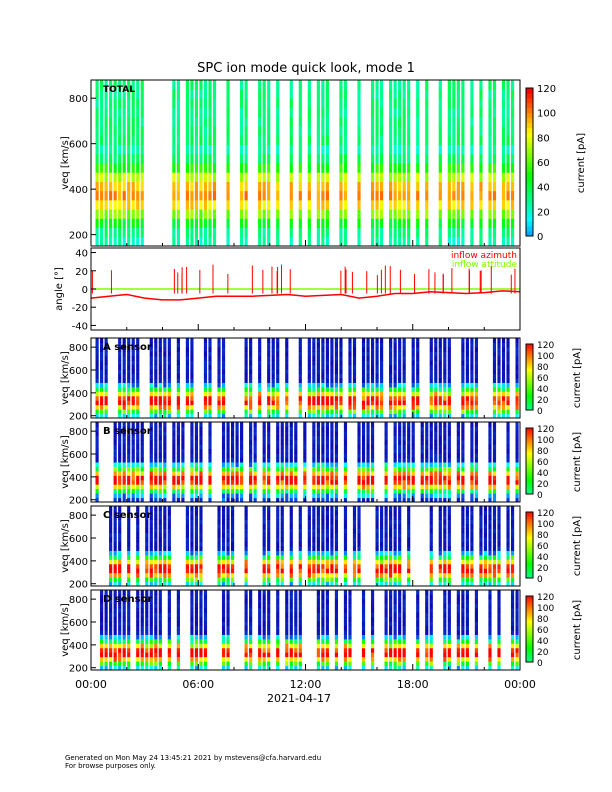 The height and width of the screenshot is (792, 612). Describe the element at coordinates (127, 431) in the screenshot. I see `panel-label: B sensor` at that location.